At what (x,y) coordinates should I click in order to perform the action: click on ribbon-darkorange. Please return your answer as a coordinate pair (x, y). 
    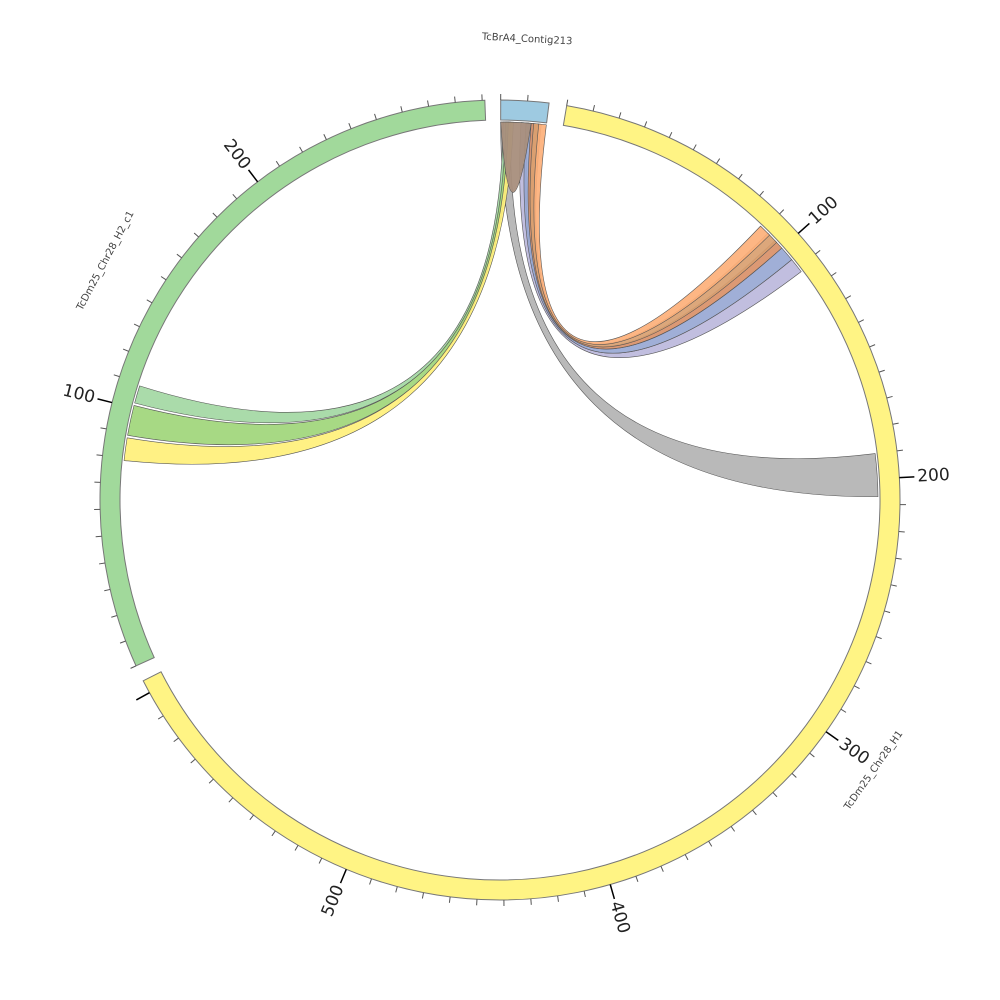
    Looking at the image, I should click on (655, 236).